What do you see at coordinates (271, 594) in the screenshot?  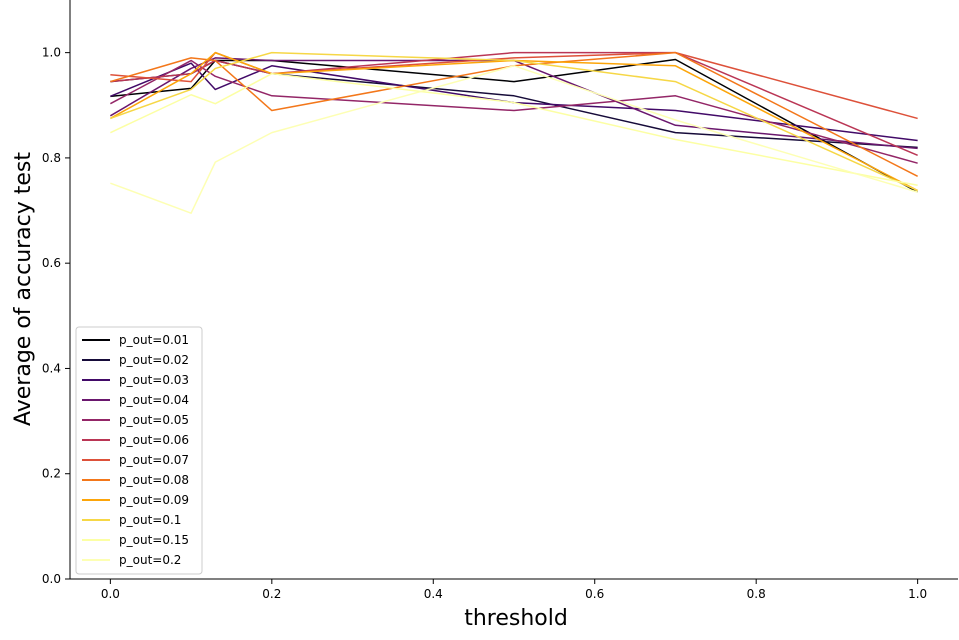 I see `x-tick-label: 0.2` at bounding box center [271, 594].